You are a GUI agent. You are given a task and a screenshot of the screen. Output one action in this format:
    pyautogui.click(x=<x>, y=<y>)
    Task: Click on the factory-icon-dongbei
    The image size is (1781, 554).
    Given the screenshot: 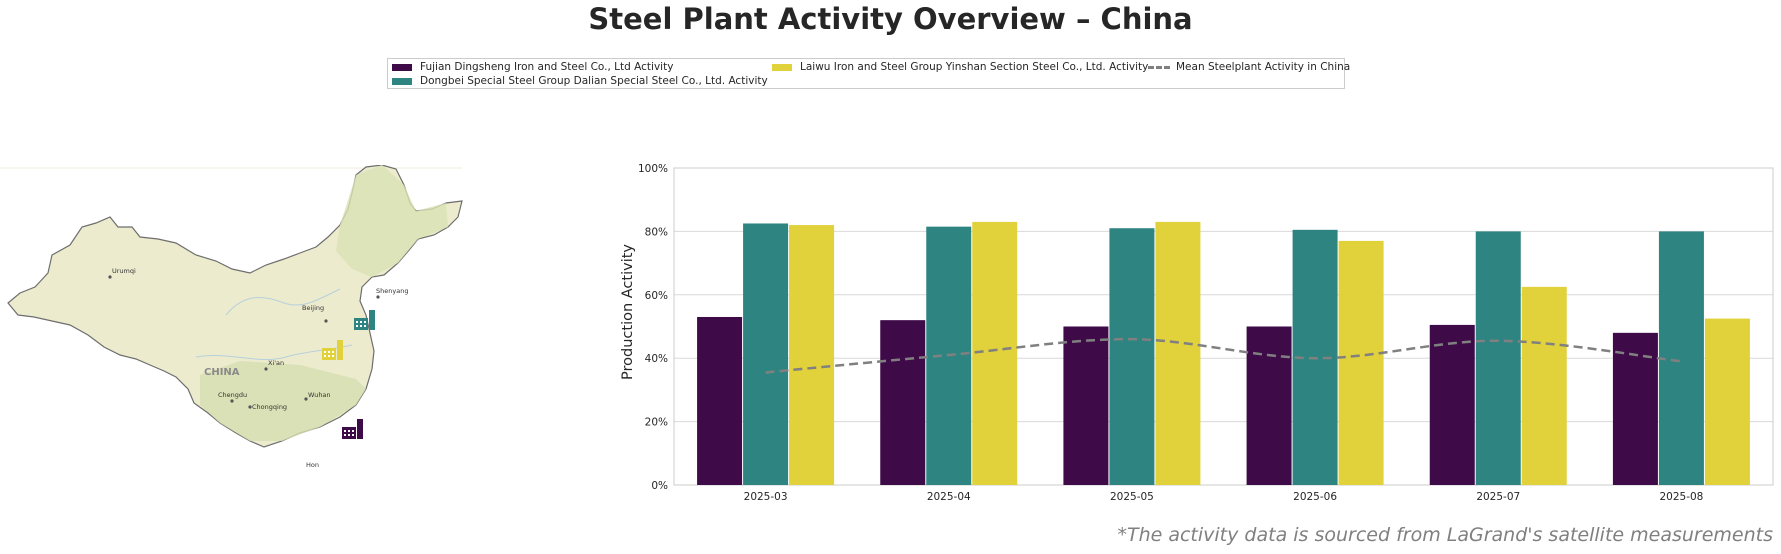 What is the action you would take?
    pyautogui.click(x=364, y=320)
    